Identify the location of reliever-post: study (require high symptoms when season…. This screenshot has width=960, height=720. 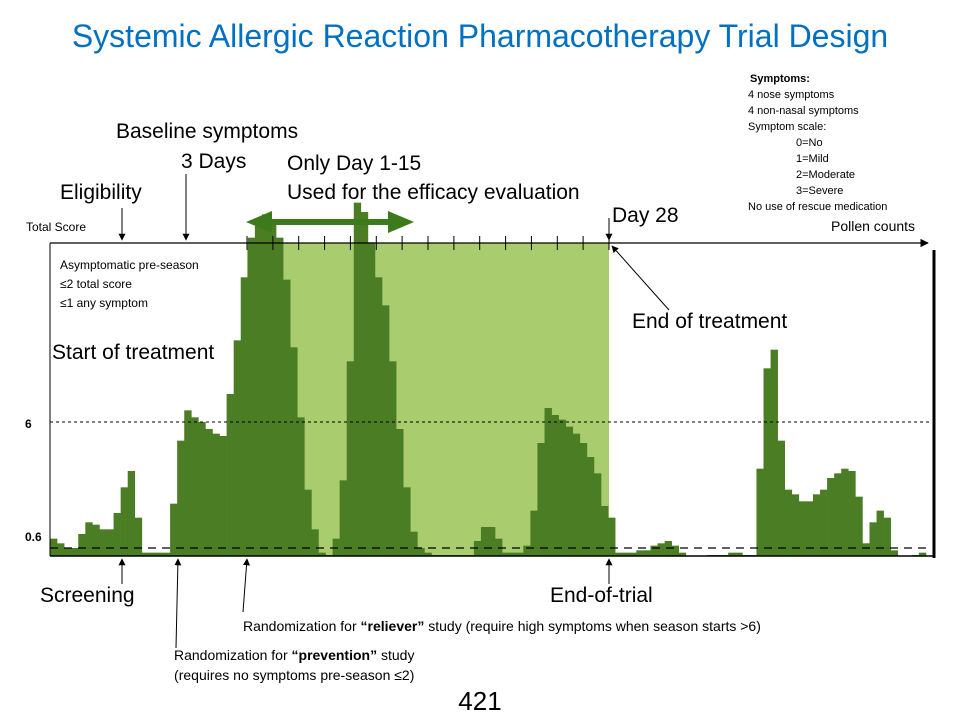
(592, 626).